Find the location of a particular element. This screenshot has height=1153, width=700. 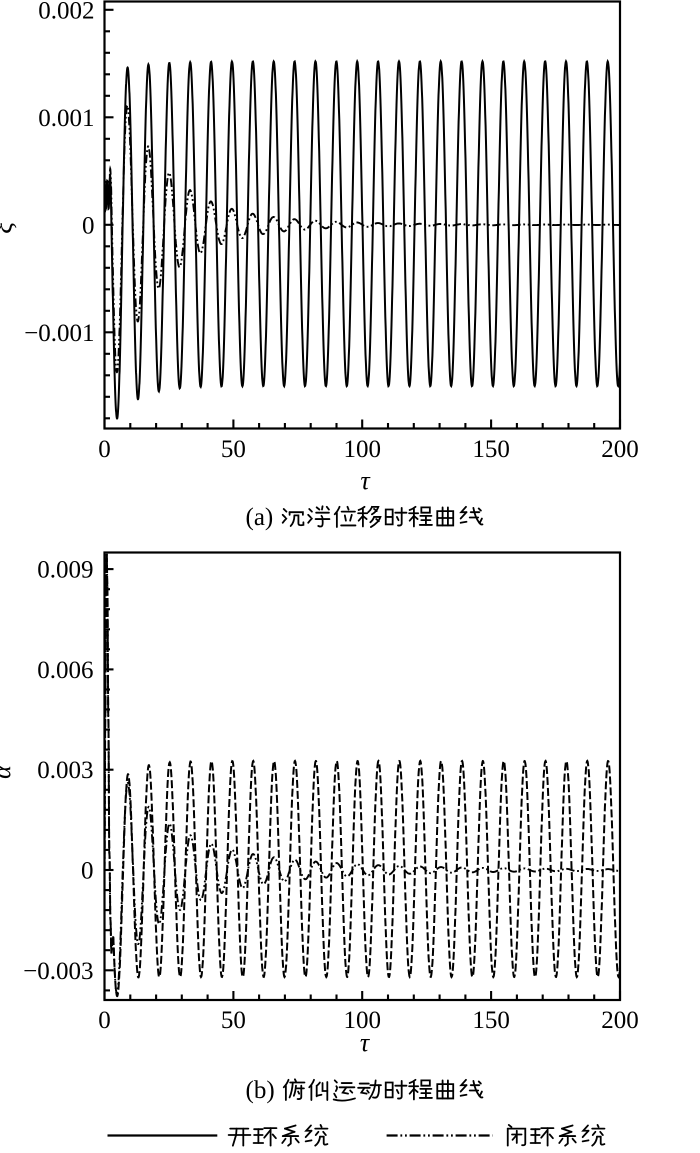

svg-text: (b) is located at coordinates (260, 1090).